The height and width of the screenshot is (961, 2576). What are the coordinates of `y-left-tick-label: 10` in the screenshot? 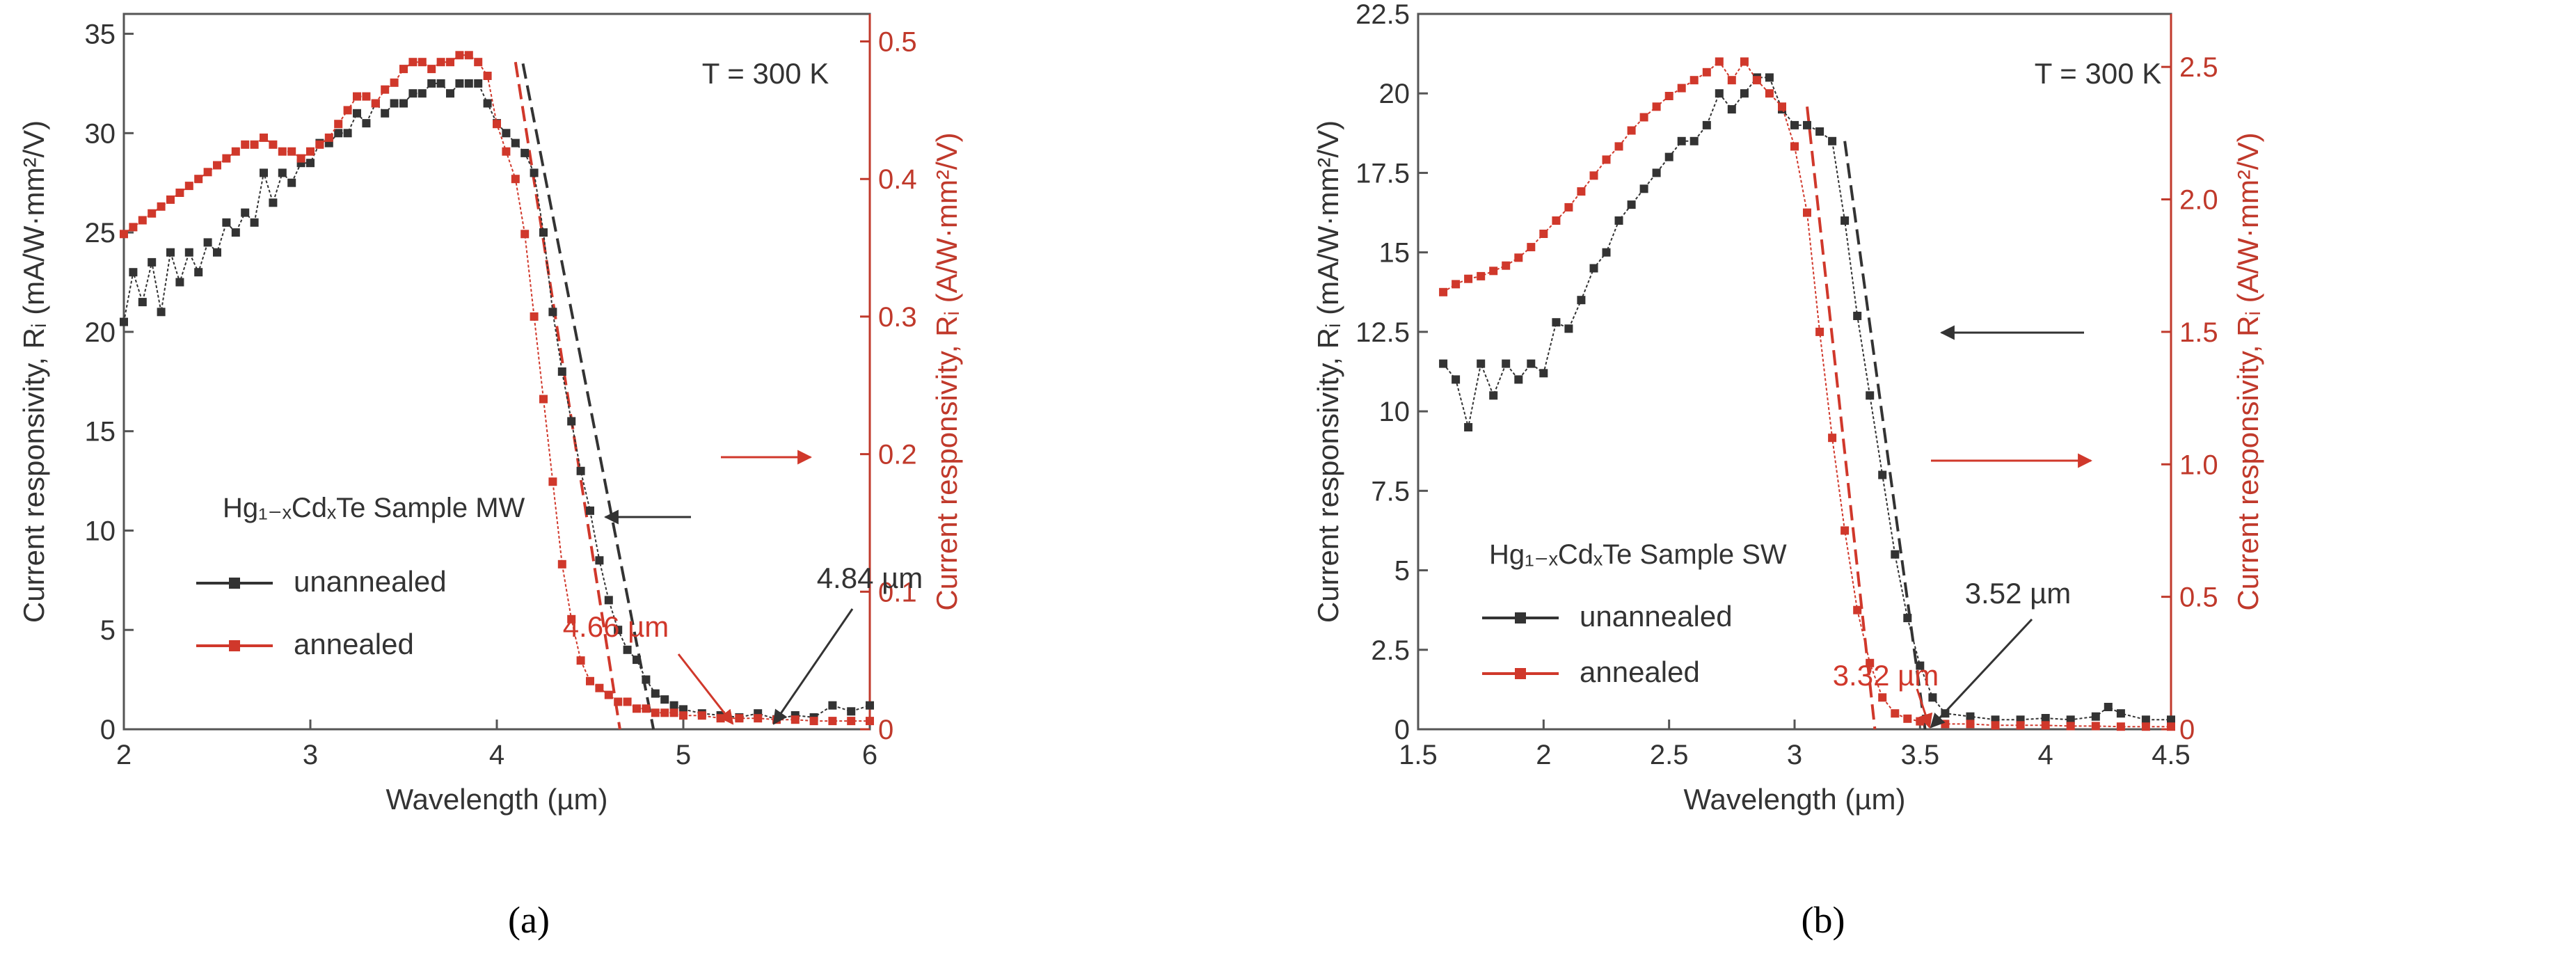 It's located at (1394, 412).